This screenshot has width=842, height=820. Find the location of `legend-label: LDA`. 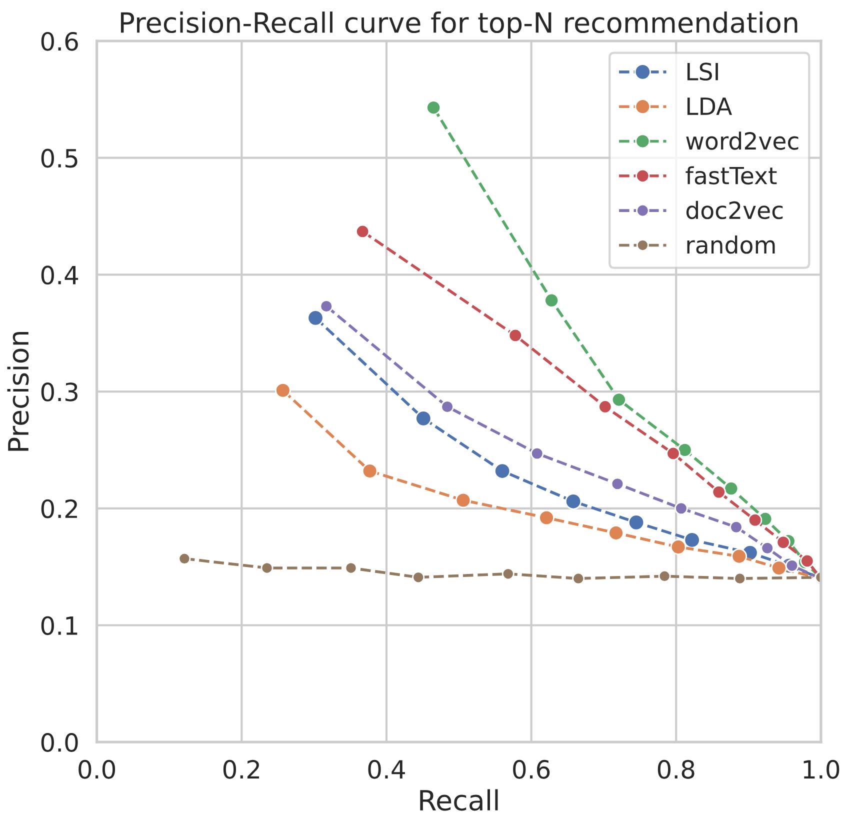

legend-label: LDA is located at coordinates (709, 106).